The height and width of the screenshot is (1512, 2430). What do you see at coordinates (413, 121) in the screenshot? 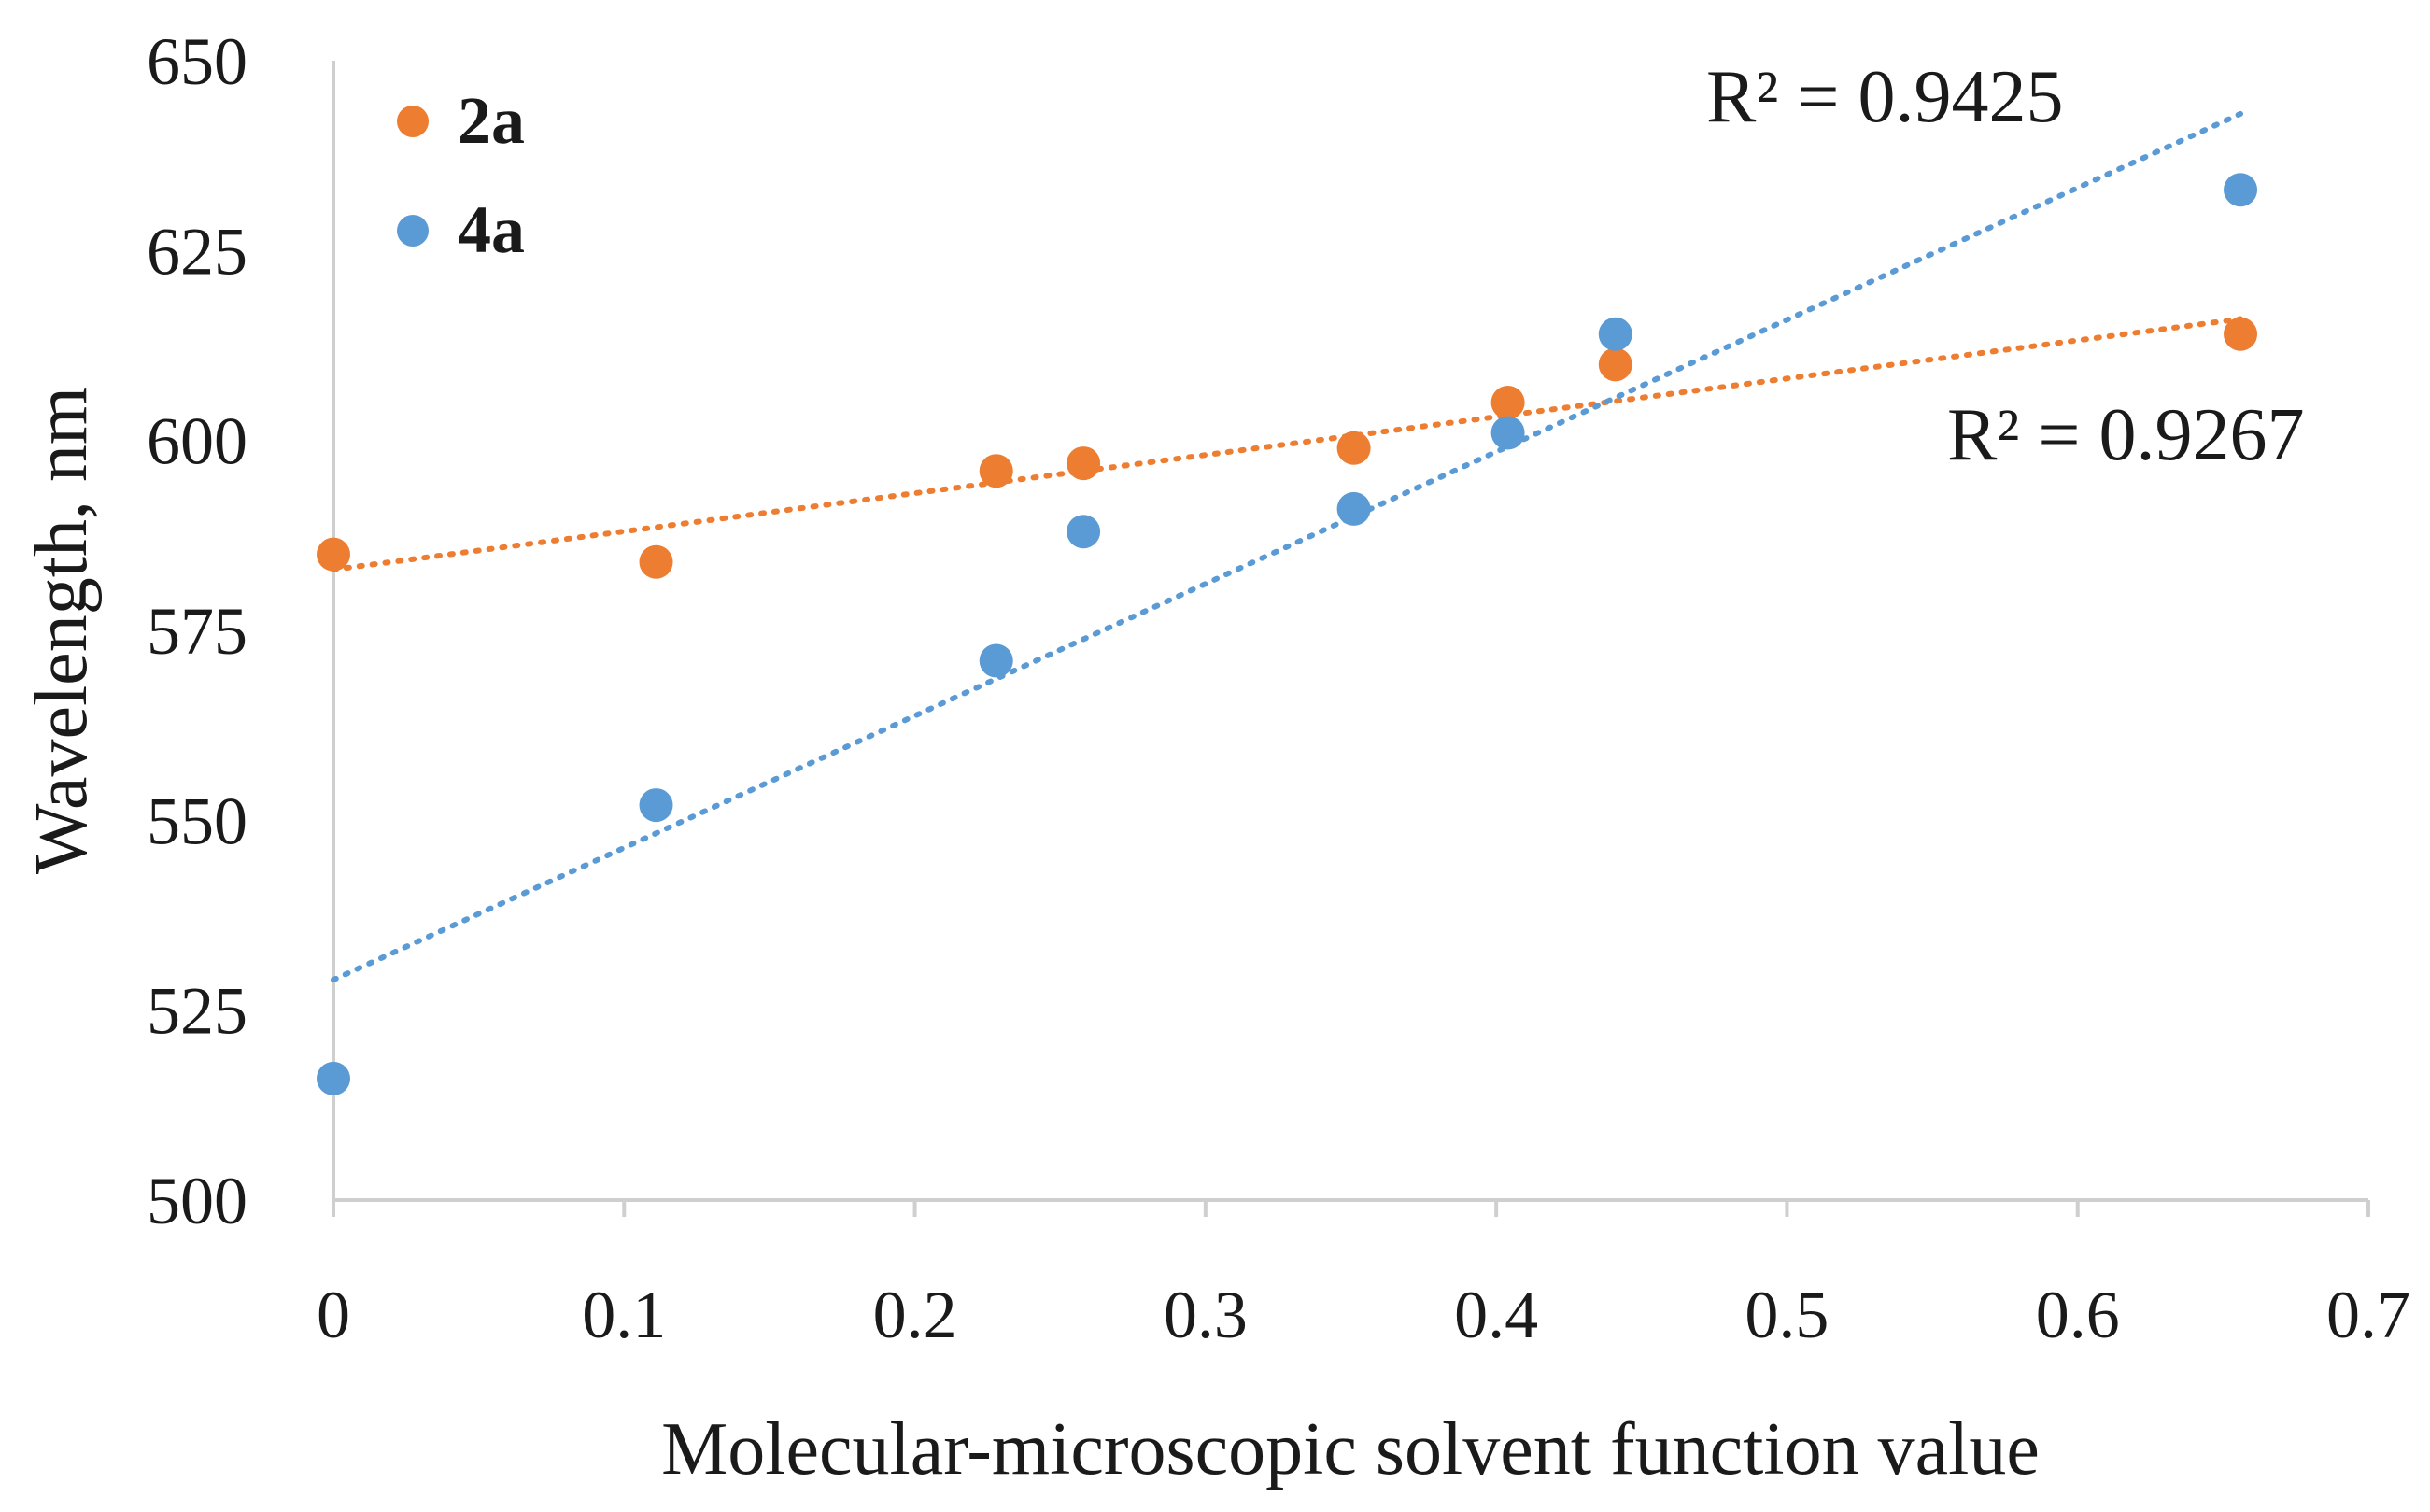
I see `legend-marker-2a` at bounding box center [413, 121].